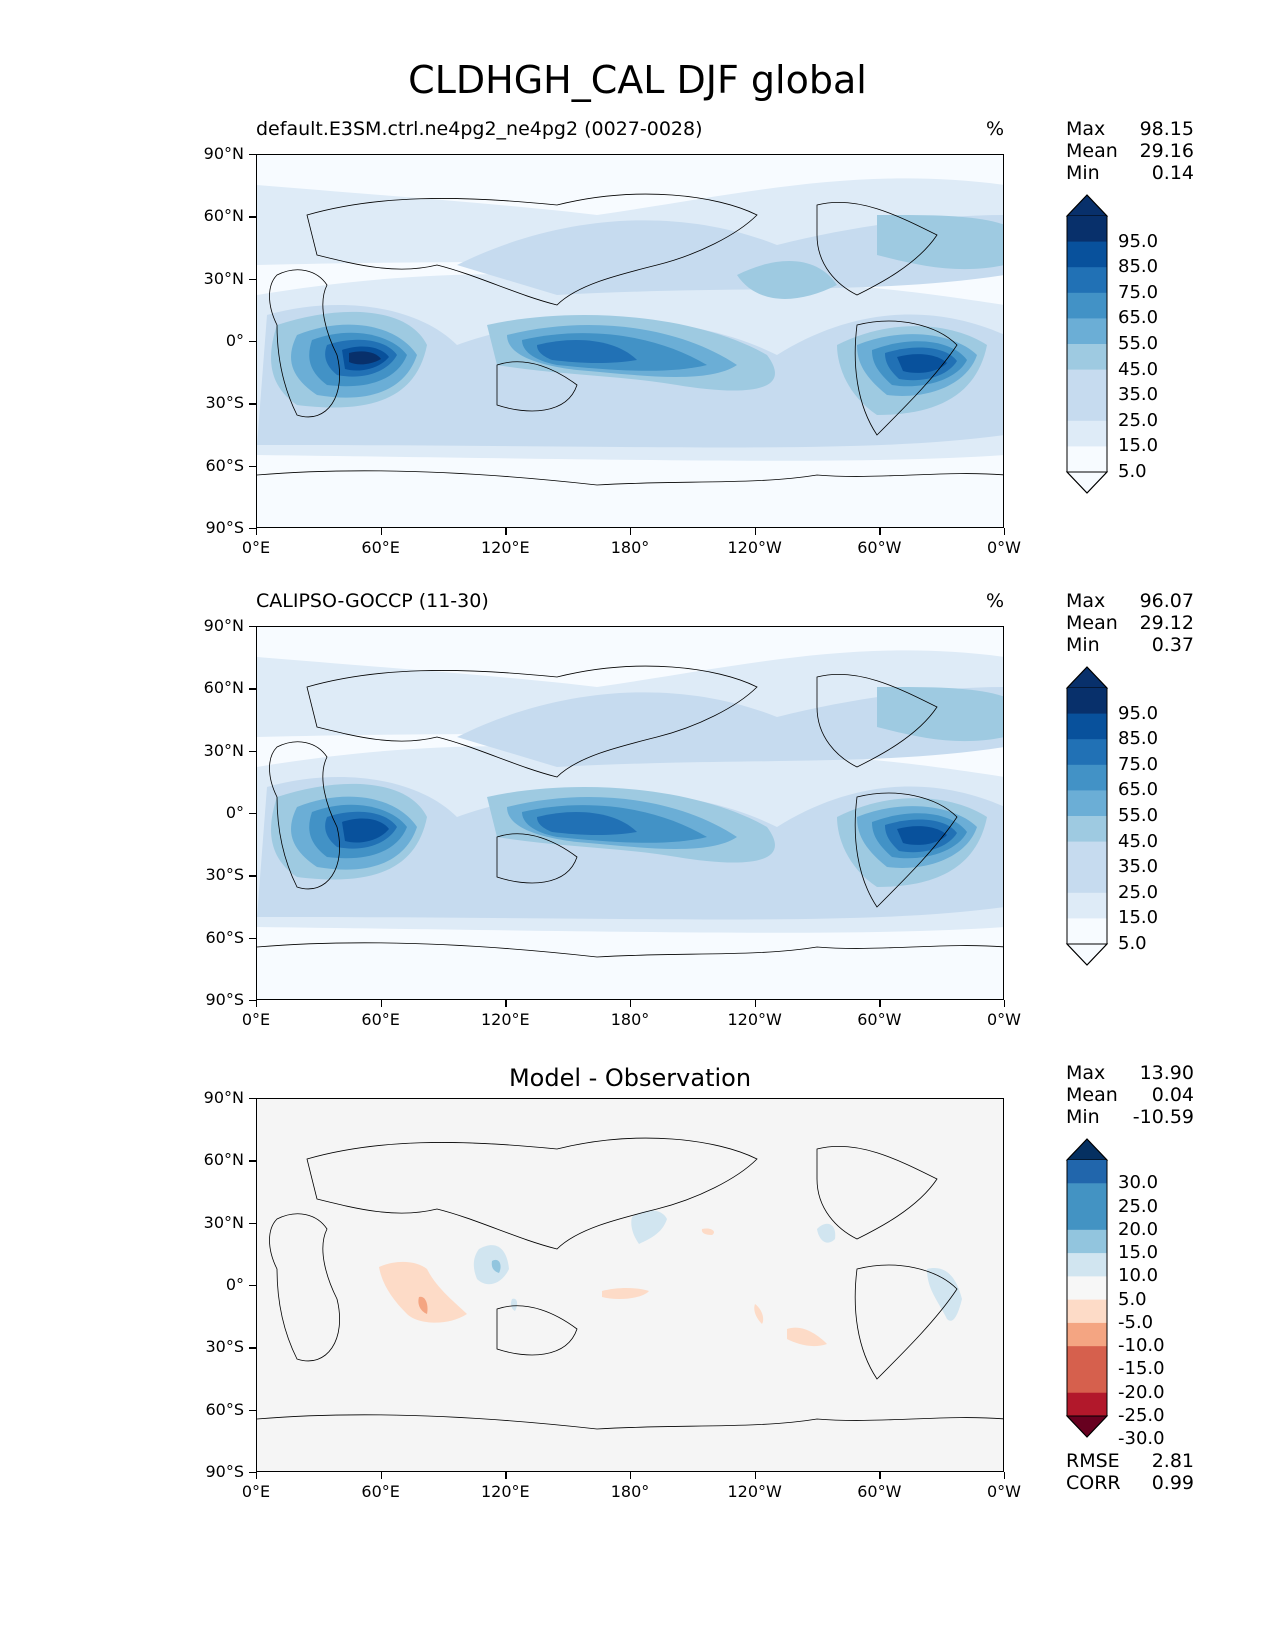 This screenshot has width=1275, height=1650. What do you see at coordinates (1138, 1183) in the screenshot?
I see `colorbar-tick-label: 30.0` at bounding box center [1138, 1183].